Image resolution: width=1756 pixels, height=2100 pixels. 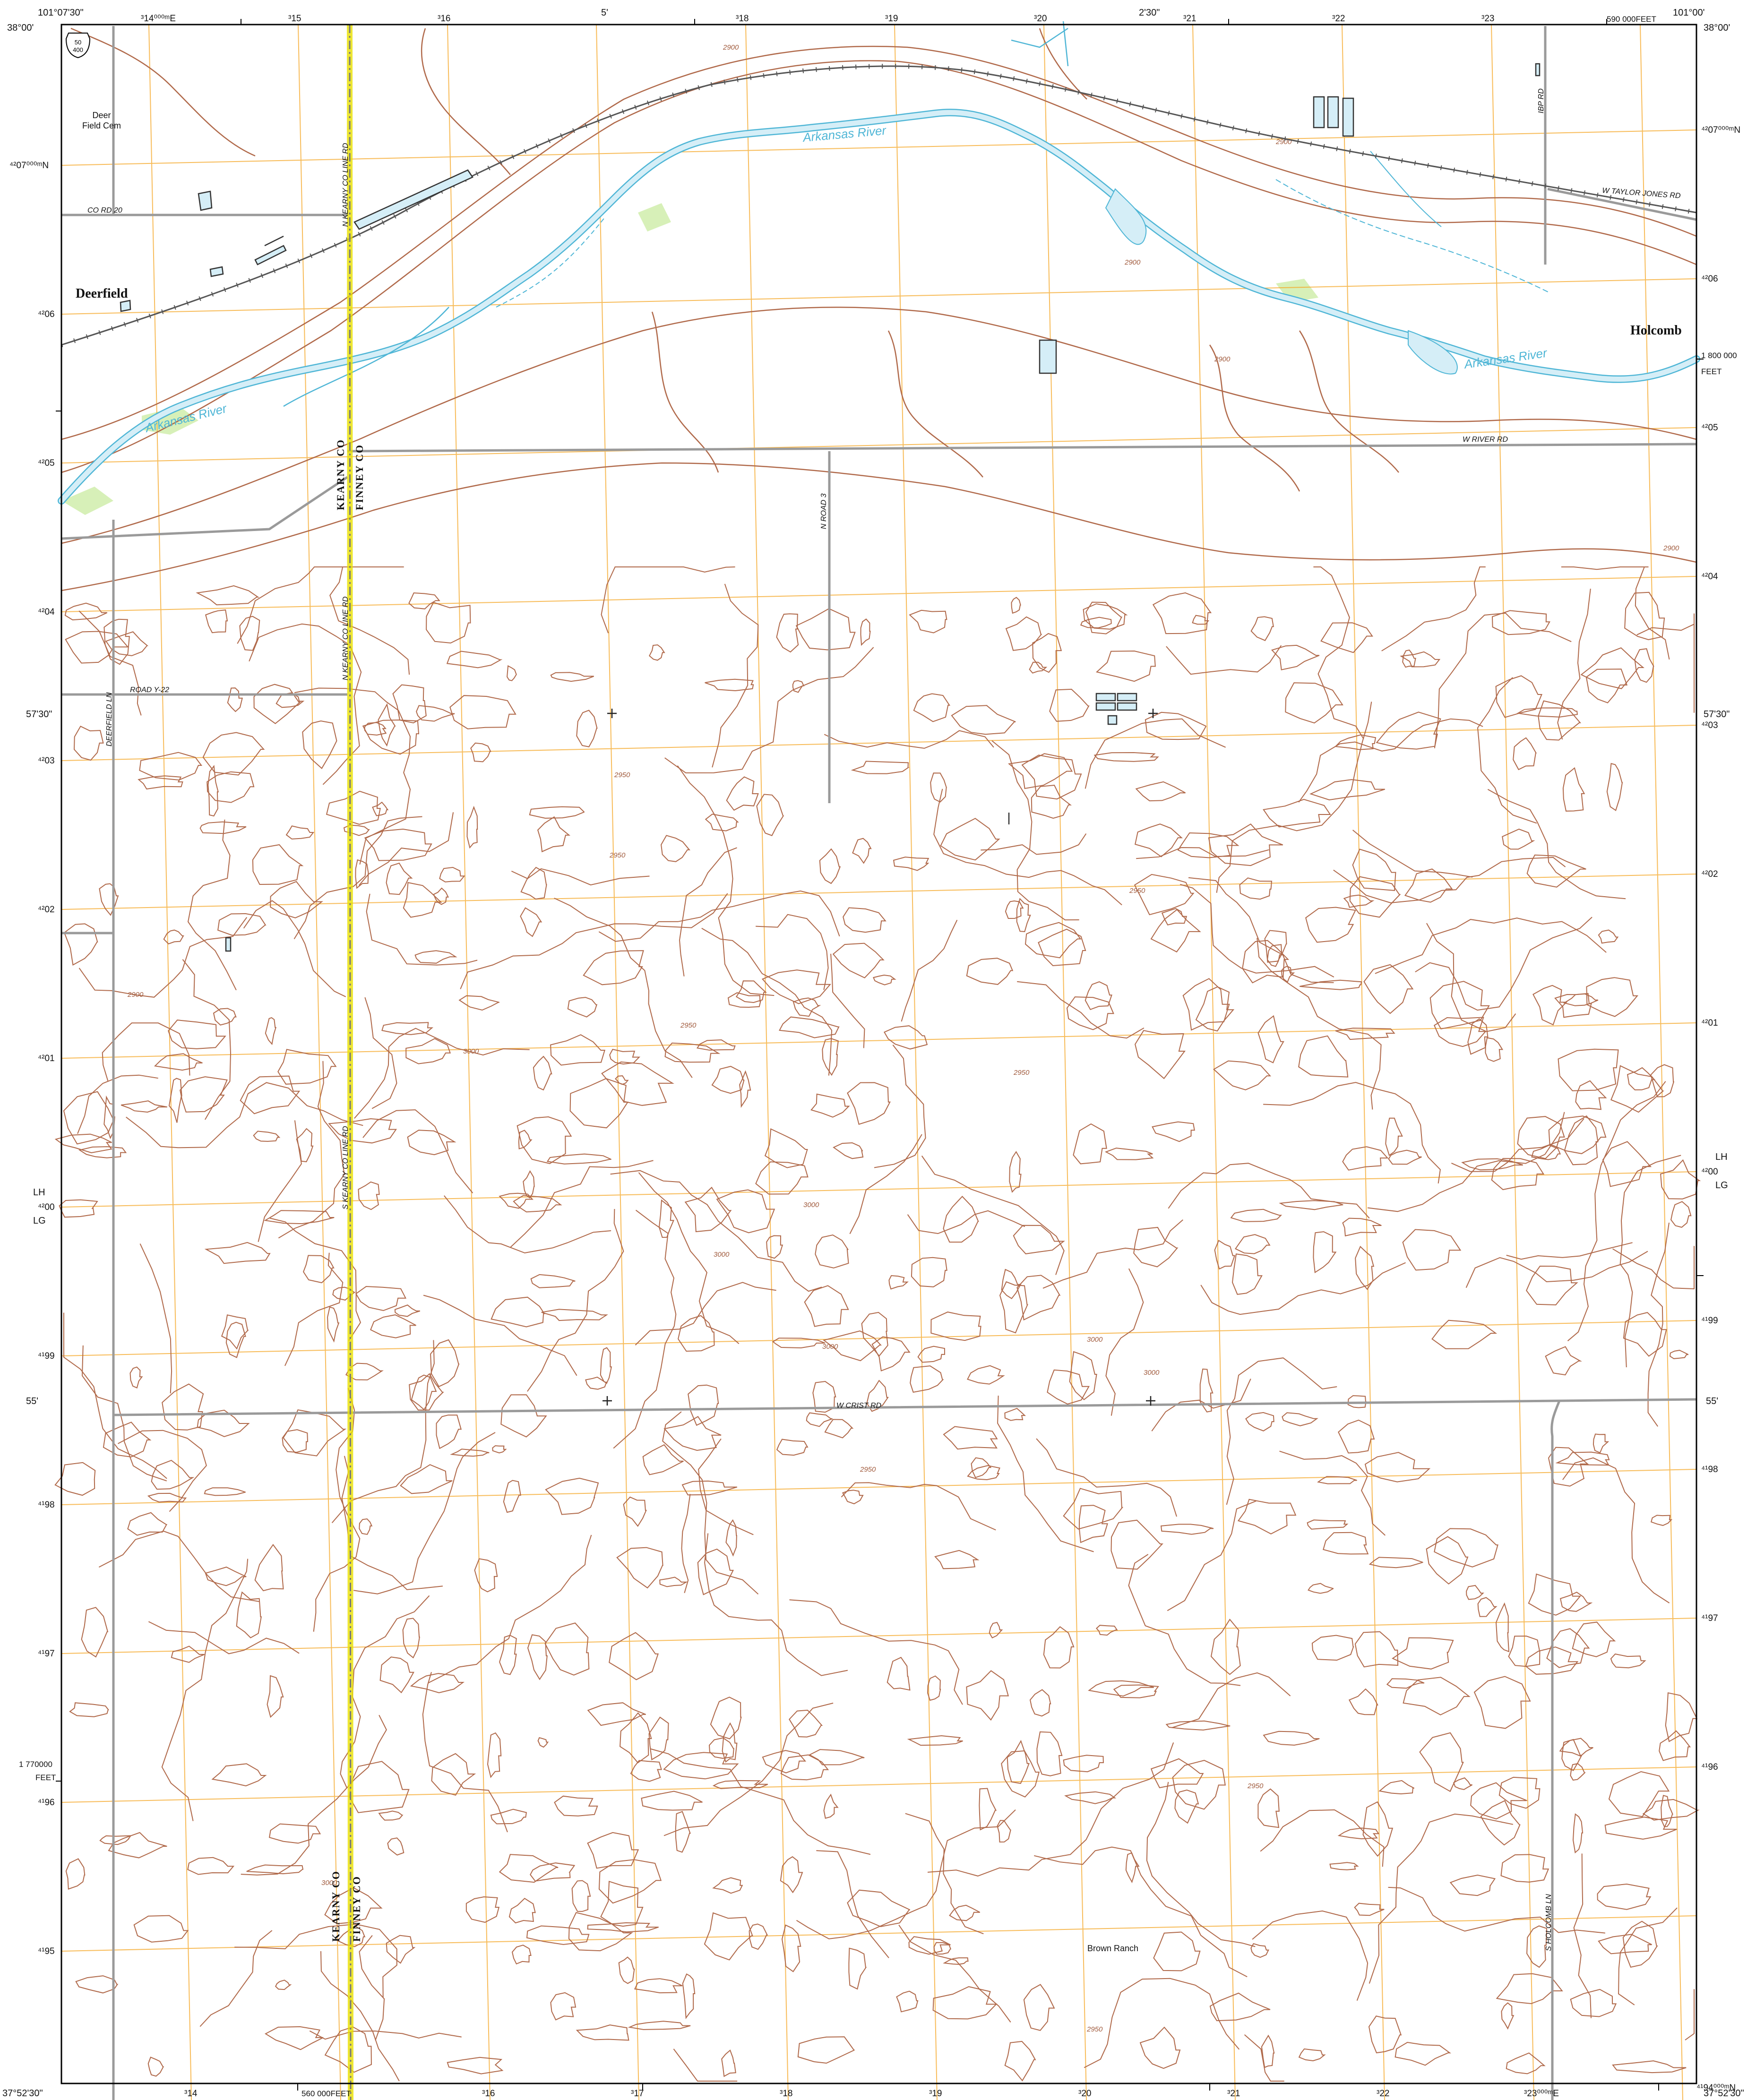 What do you see at coordinates (1132, 262) in the screenshot?
I see `contour-label: 2900` at bounding box center [1132, 262].